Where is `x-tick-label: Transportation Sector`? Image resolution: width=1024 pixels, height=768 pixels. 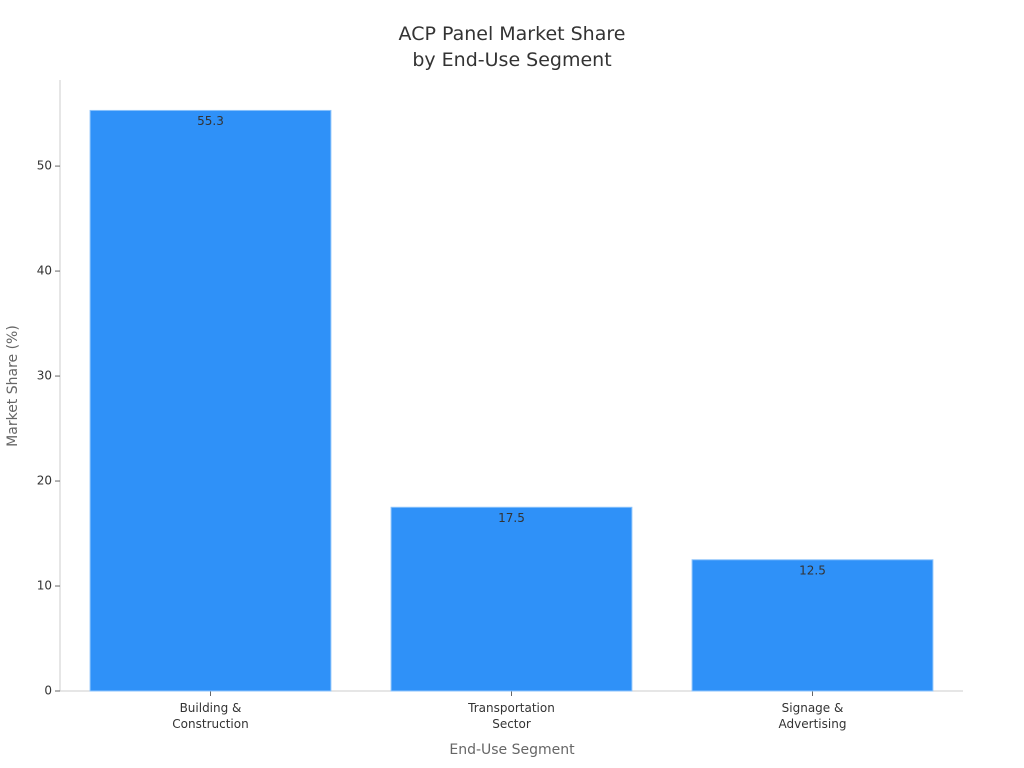 x-tick-label: Transportation Sector is located at coordinates (511, 716).